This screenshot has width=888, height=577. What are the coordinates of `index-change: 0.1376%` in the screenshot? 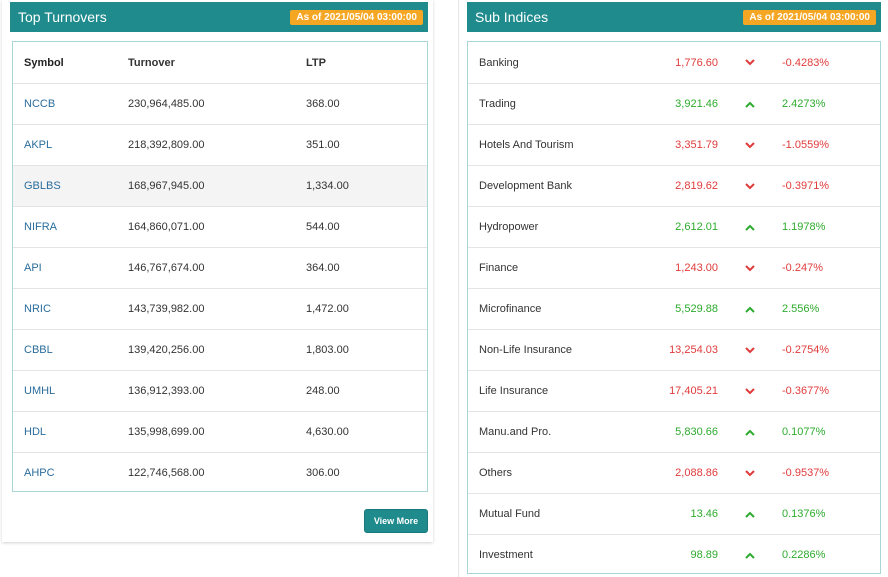 It's located at (804, 514).